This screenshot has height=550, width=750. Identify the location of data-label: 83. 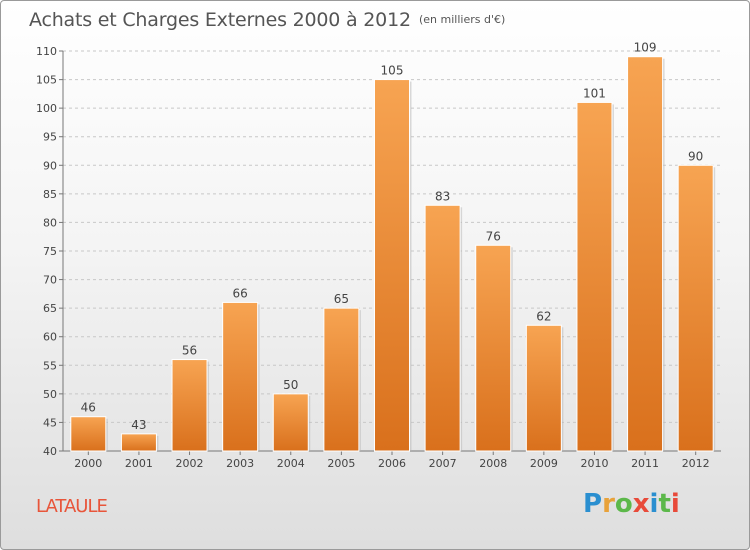
(442, 196).